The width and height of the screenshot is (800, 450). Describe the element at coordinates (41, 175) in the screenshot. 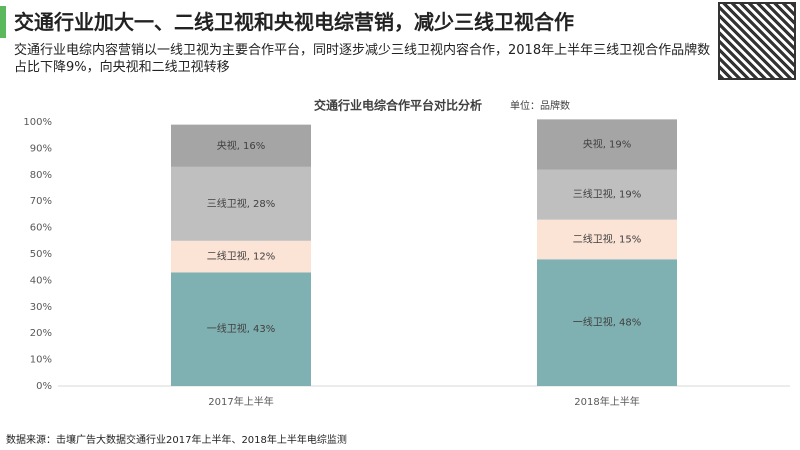

I see `y-tick-label: 80%` at that location.